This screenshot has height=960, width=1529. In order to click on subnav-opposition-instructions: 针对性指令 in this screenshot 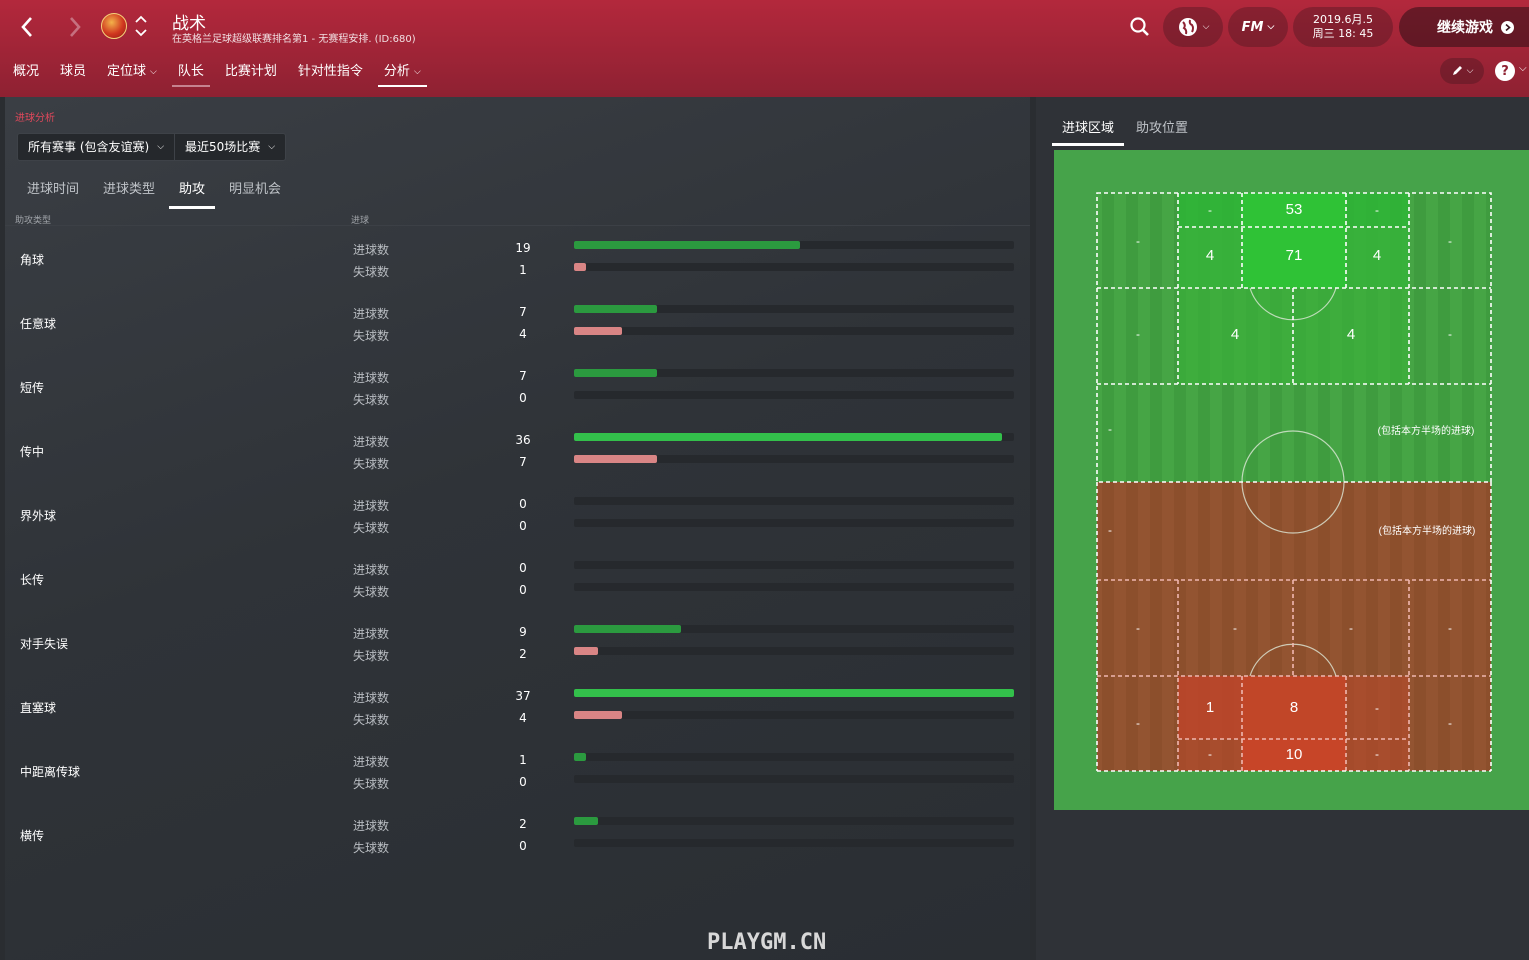, I will do `click(330, 71)`.